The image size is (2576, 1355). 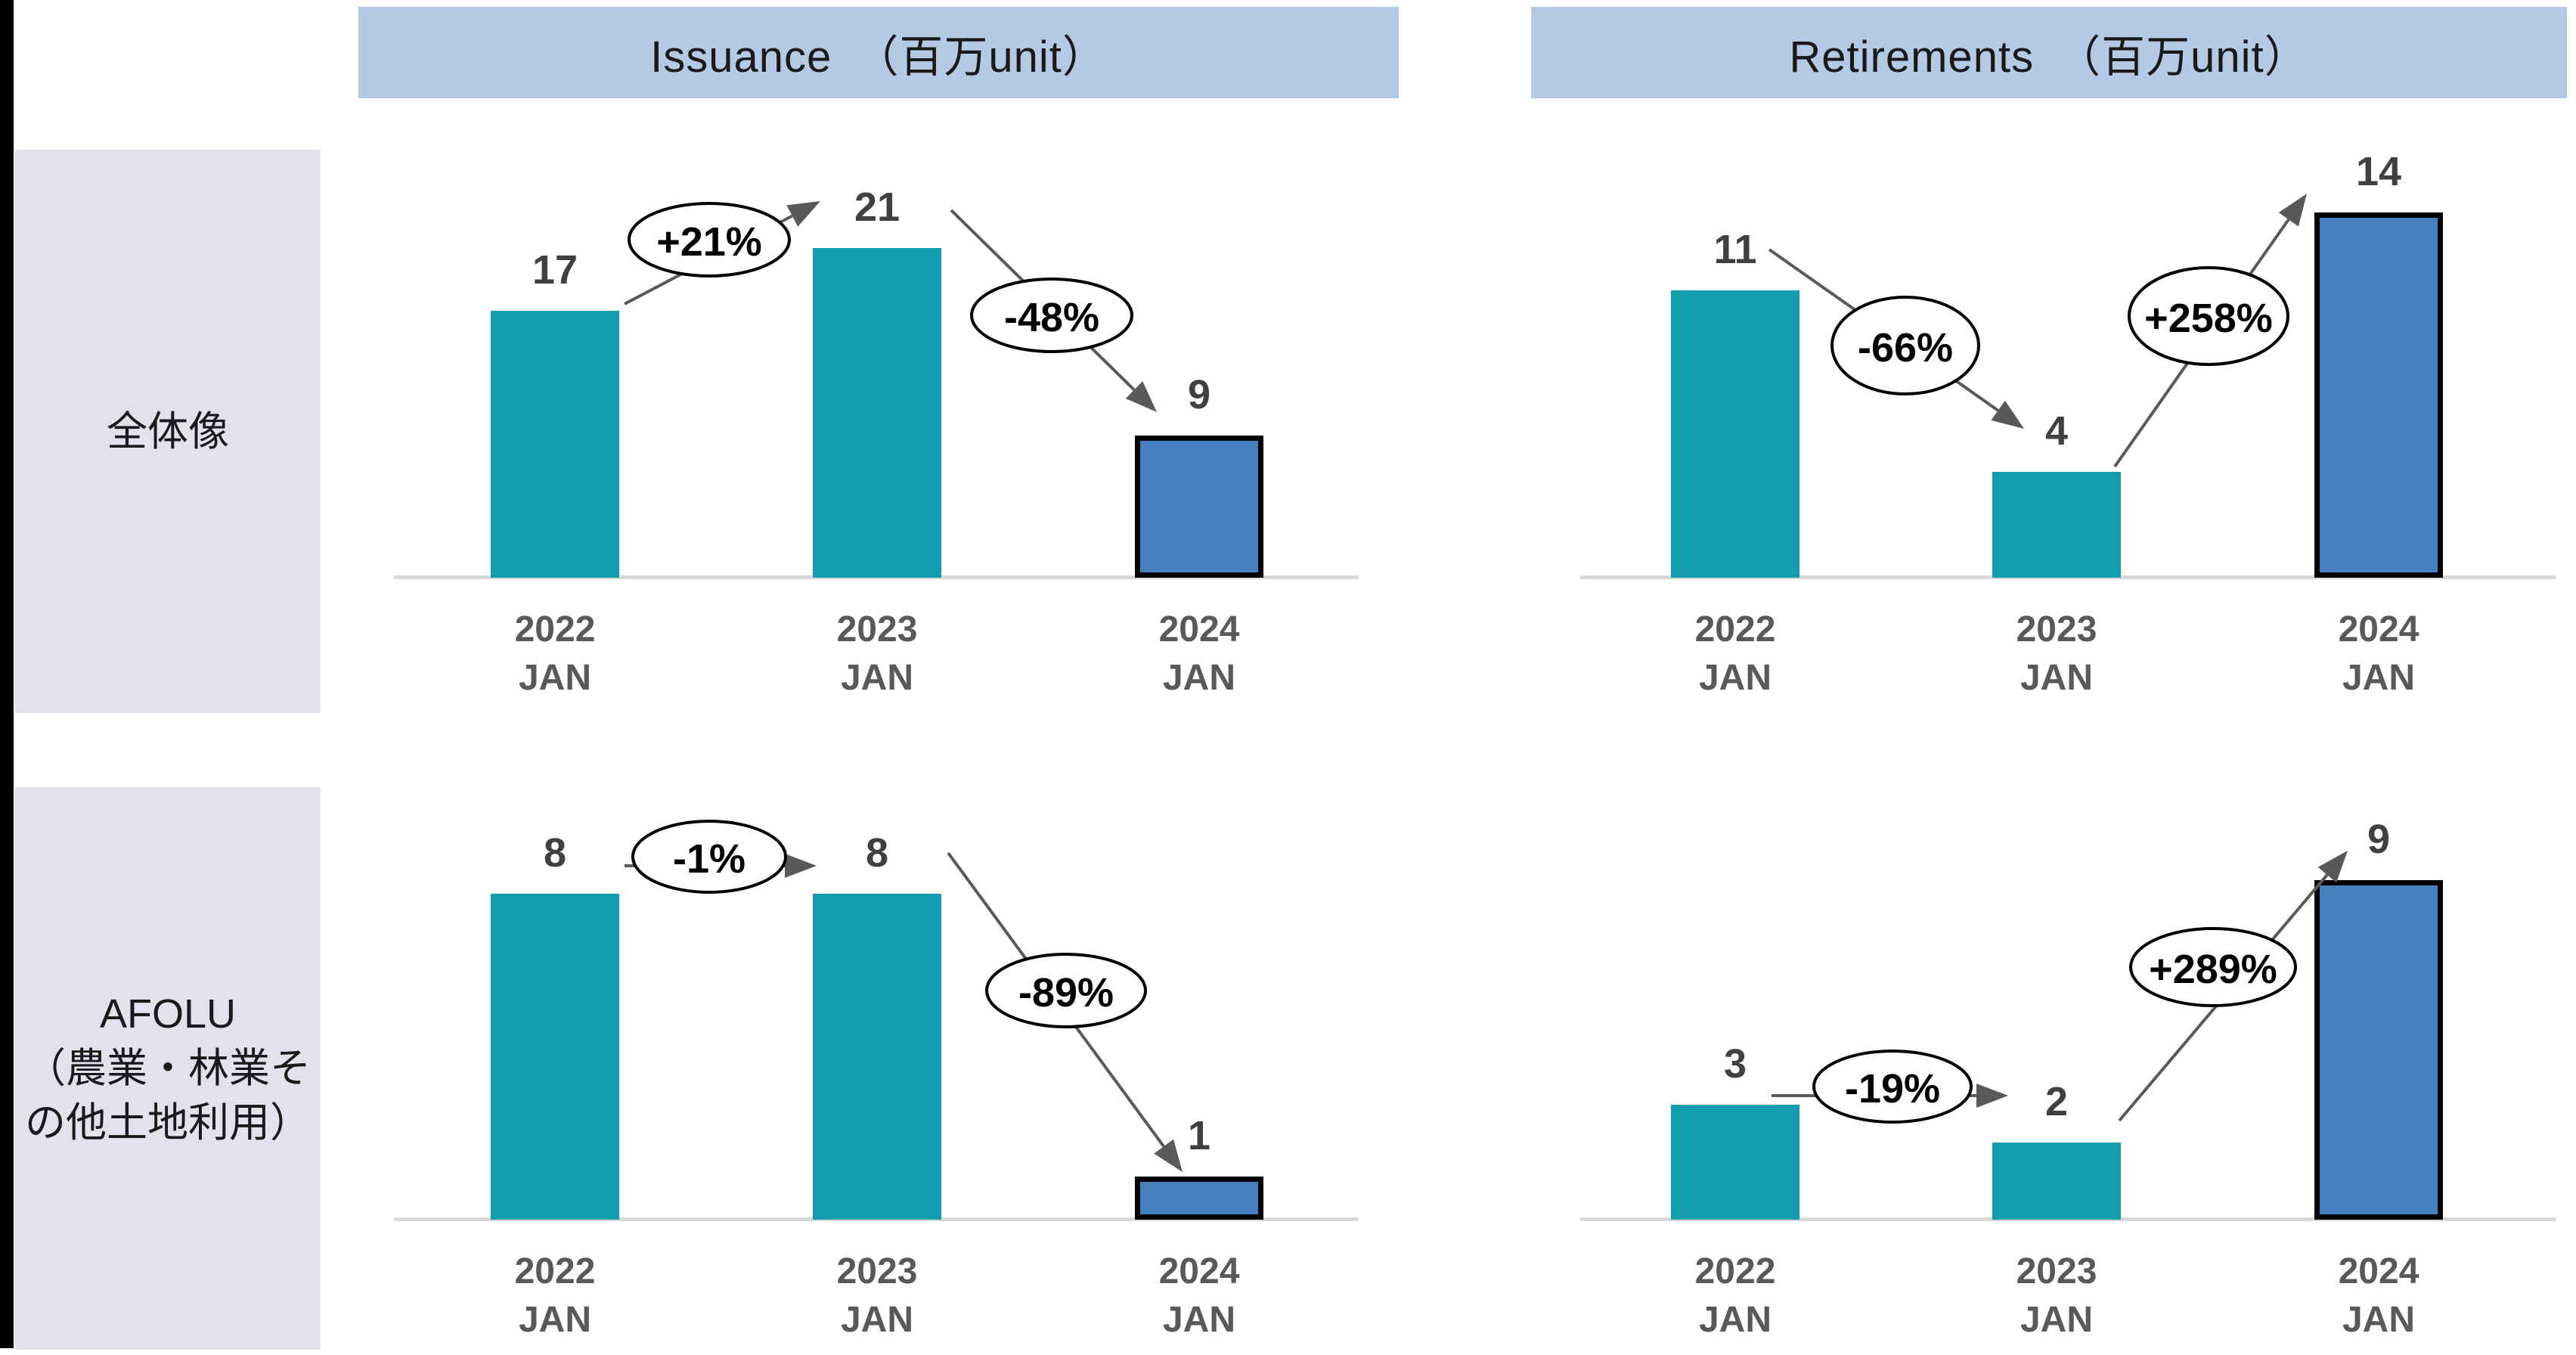 I want to click on percent-change-label-overall-issuance-1: -48%, so click(x=1051, y=318).